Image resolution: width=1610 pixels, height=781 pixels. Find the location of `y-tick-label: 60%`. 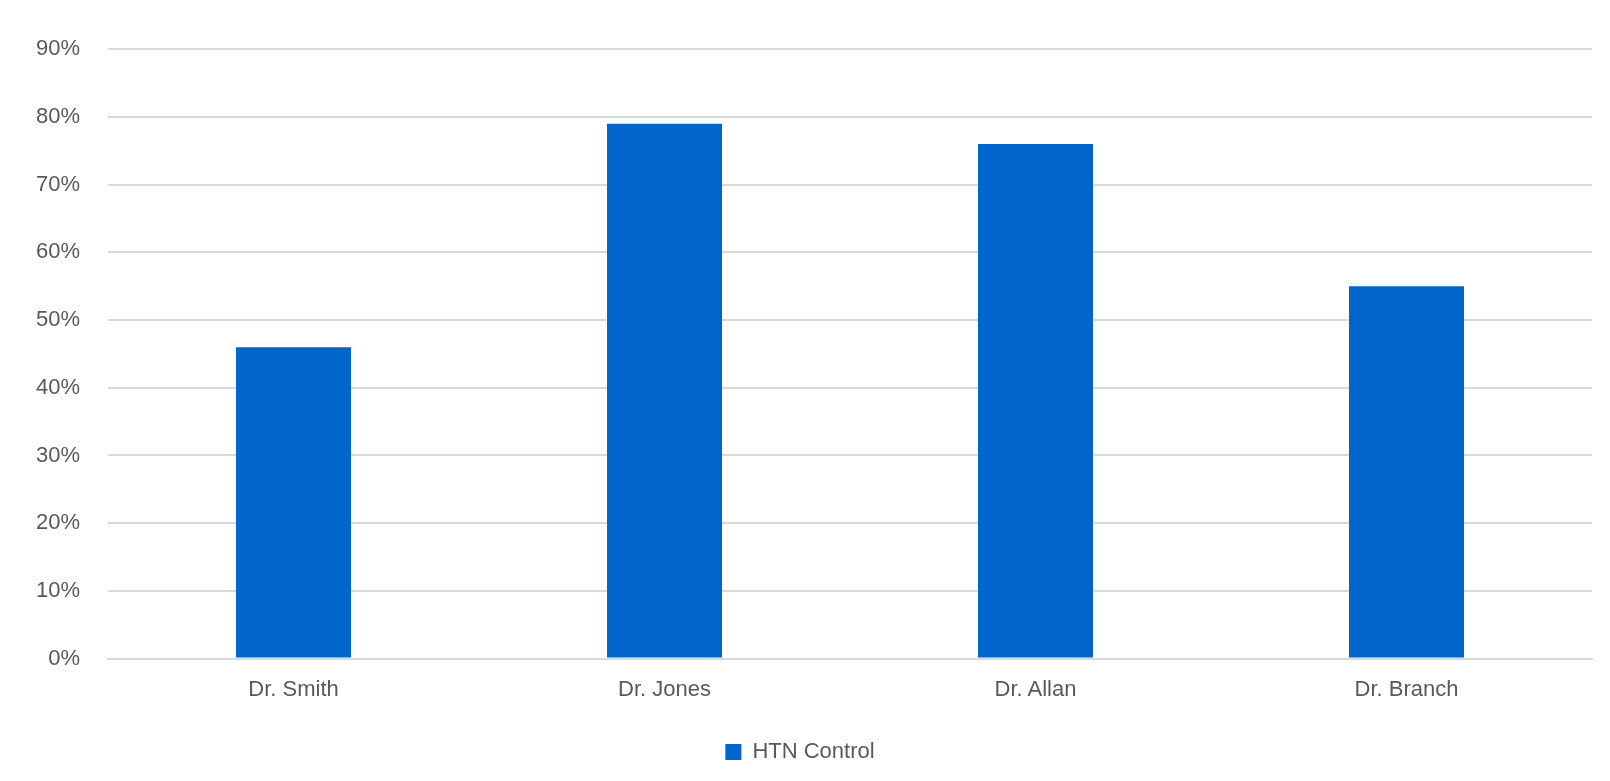

y-tick-label: 60% is located at coordinates (58, 251).